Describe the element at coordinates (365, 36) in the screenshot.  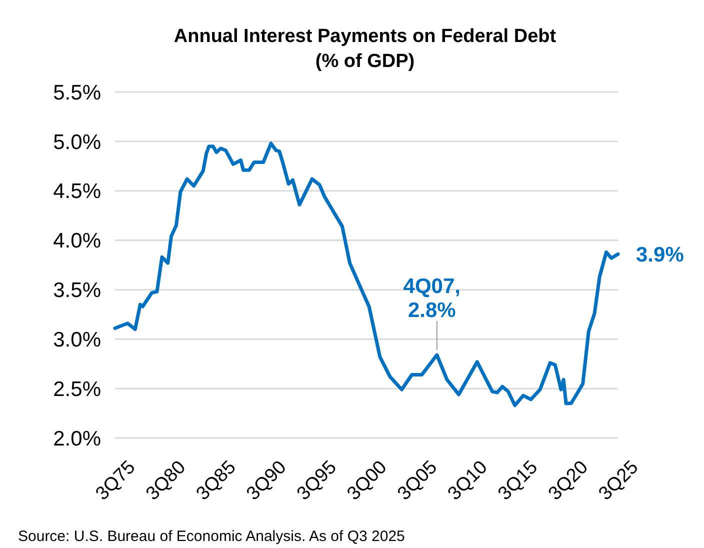
I see `chart-title: Annual Interest Payments on Federal Debt` at that location.